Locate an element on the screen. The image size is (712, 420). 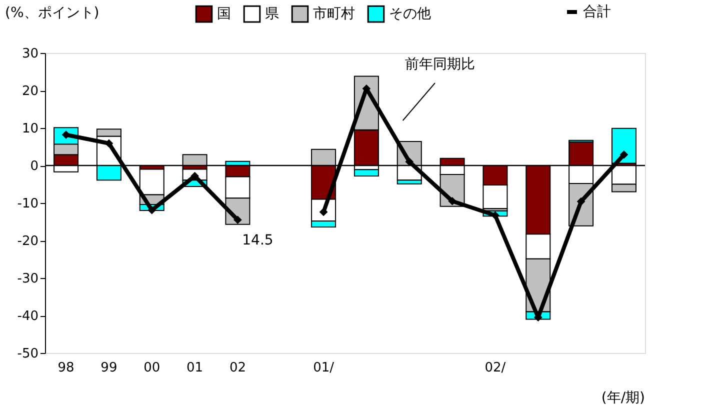
y-tick-label: -40 is located at coordinates (27, 316).